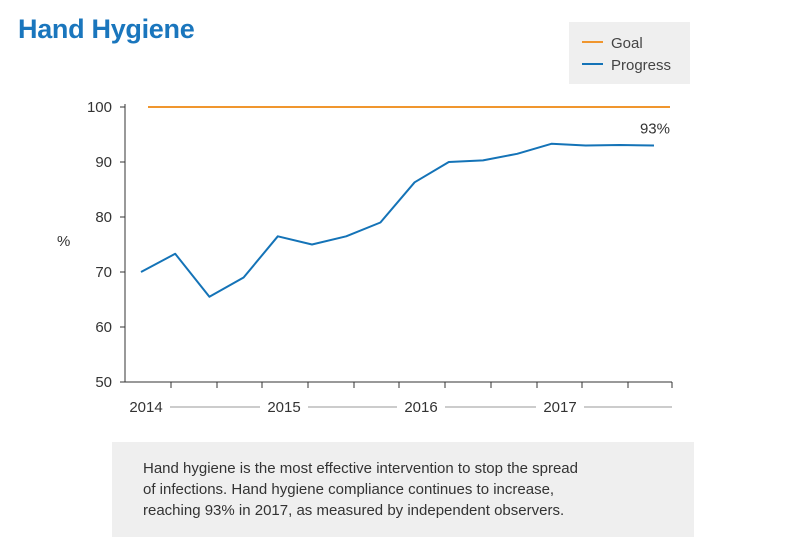 This screenshot has width=800, height=559. Describe the element at coordinates (655, 129) in the screenshot. I see `data-label-93: 93%` at that location.